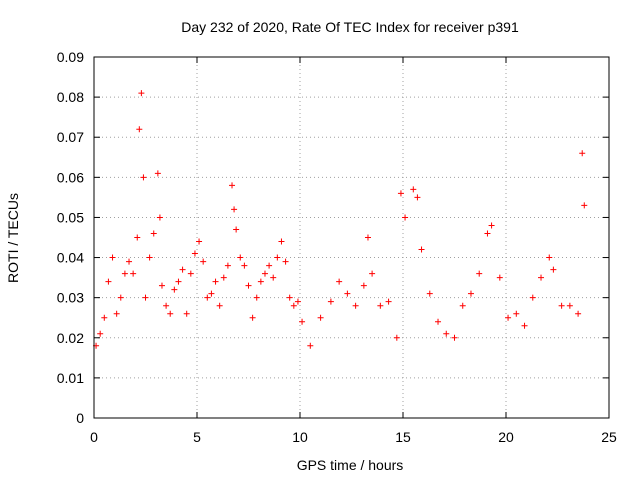 This screenshot has height=480, width=640. What do you see at coordinates (70, 97) in the screenshot?
I see `y-tick-label: 0.08` at bounding box center [70, 97].